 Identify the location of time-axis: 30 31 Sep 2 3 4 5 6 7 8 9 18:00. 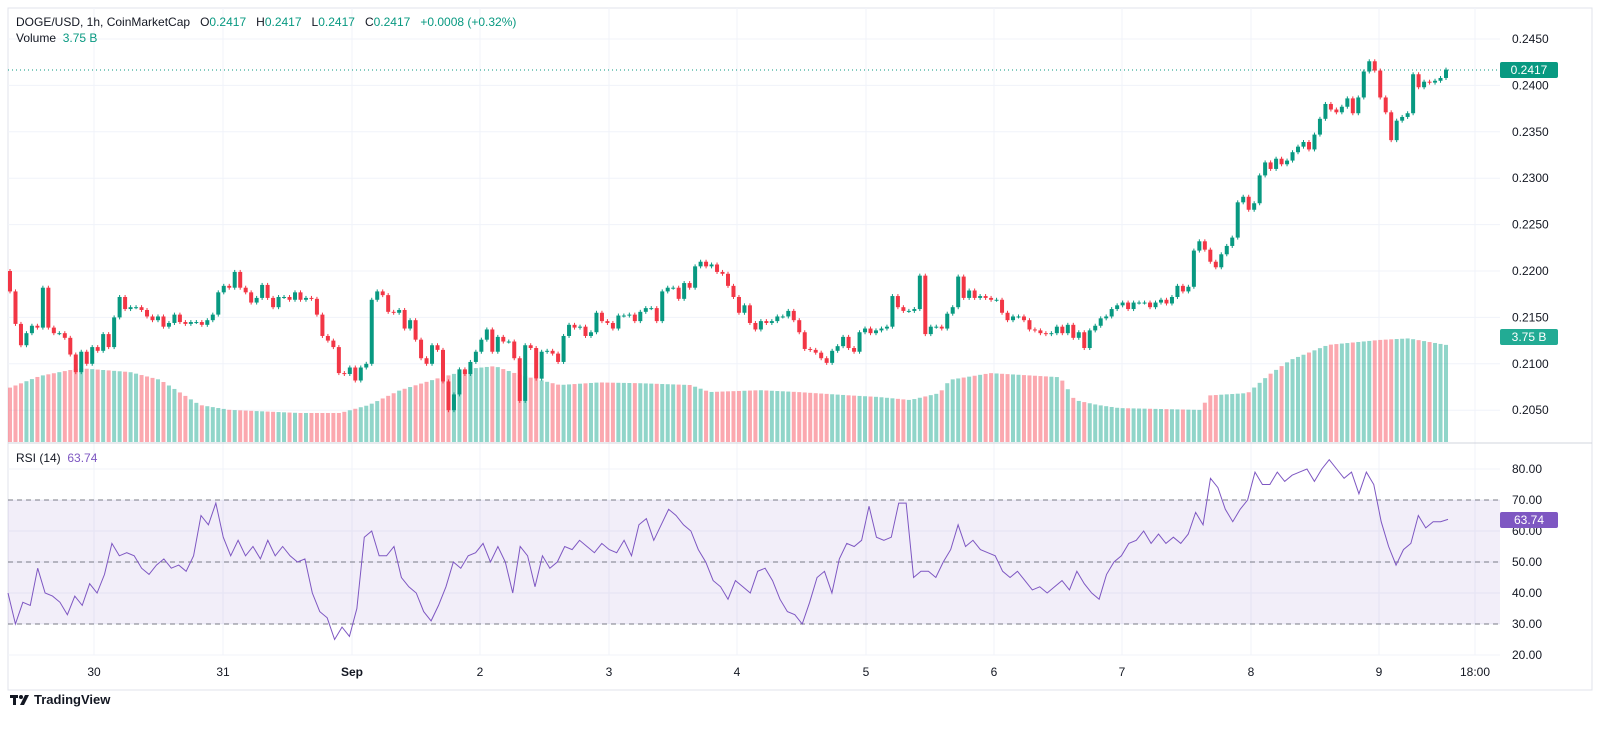
(788, 672).